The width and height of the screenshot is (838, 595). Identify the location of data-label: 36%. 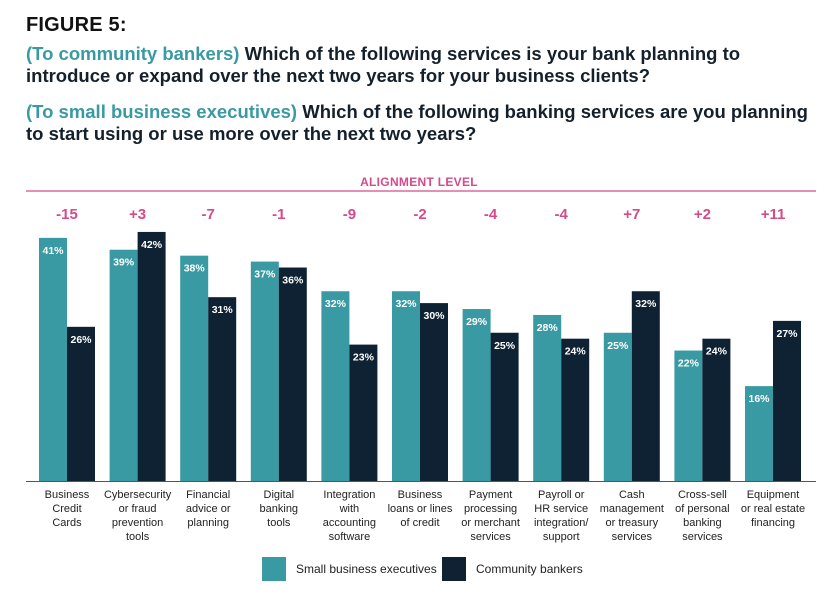
(293, 281).